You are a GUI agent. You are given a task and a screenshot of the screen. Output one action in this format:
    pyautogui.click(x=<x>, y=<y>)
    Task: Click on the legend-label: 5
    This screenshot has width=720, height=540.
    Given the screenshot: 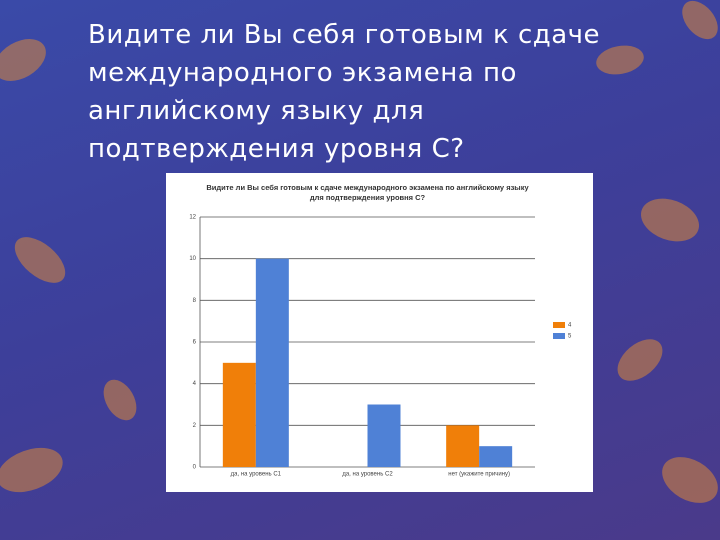 What is the action you would take?
    pyautogui.click(x=570, y=337)
    